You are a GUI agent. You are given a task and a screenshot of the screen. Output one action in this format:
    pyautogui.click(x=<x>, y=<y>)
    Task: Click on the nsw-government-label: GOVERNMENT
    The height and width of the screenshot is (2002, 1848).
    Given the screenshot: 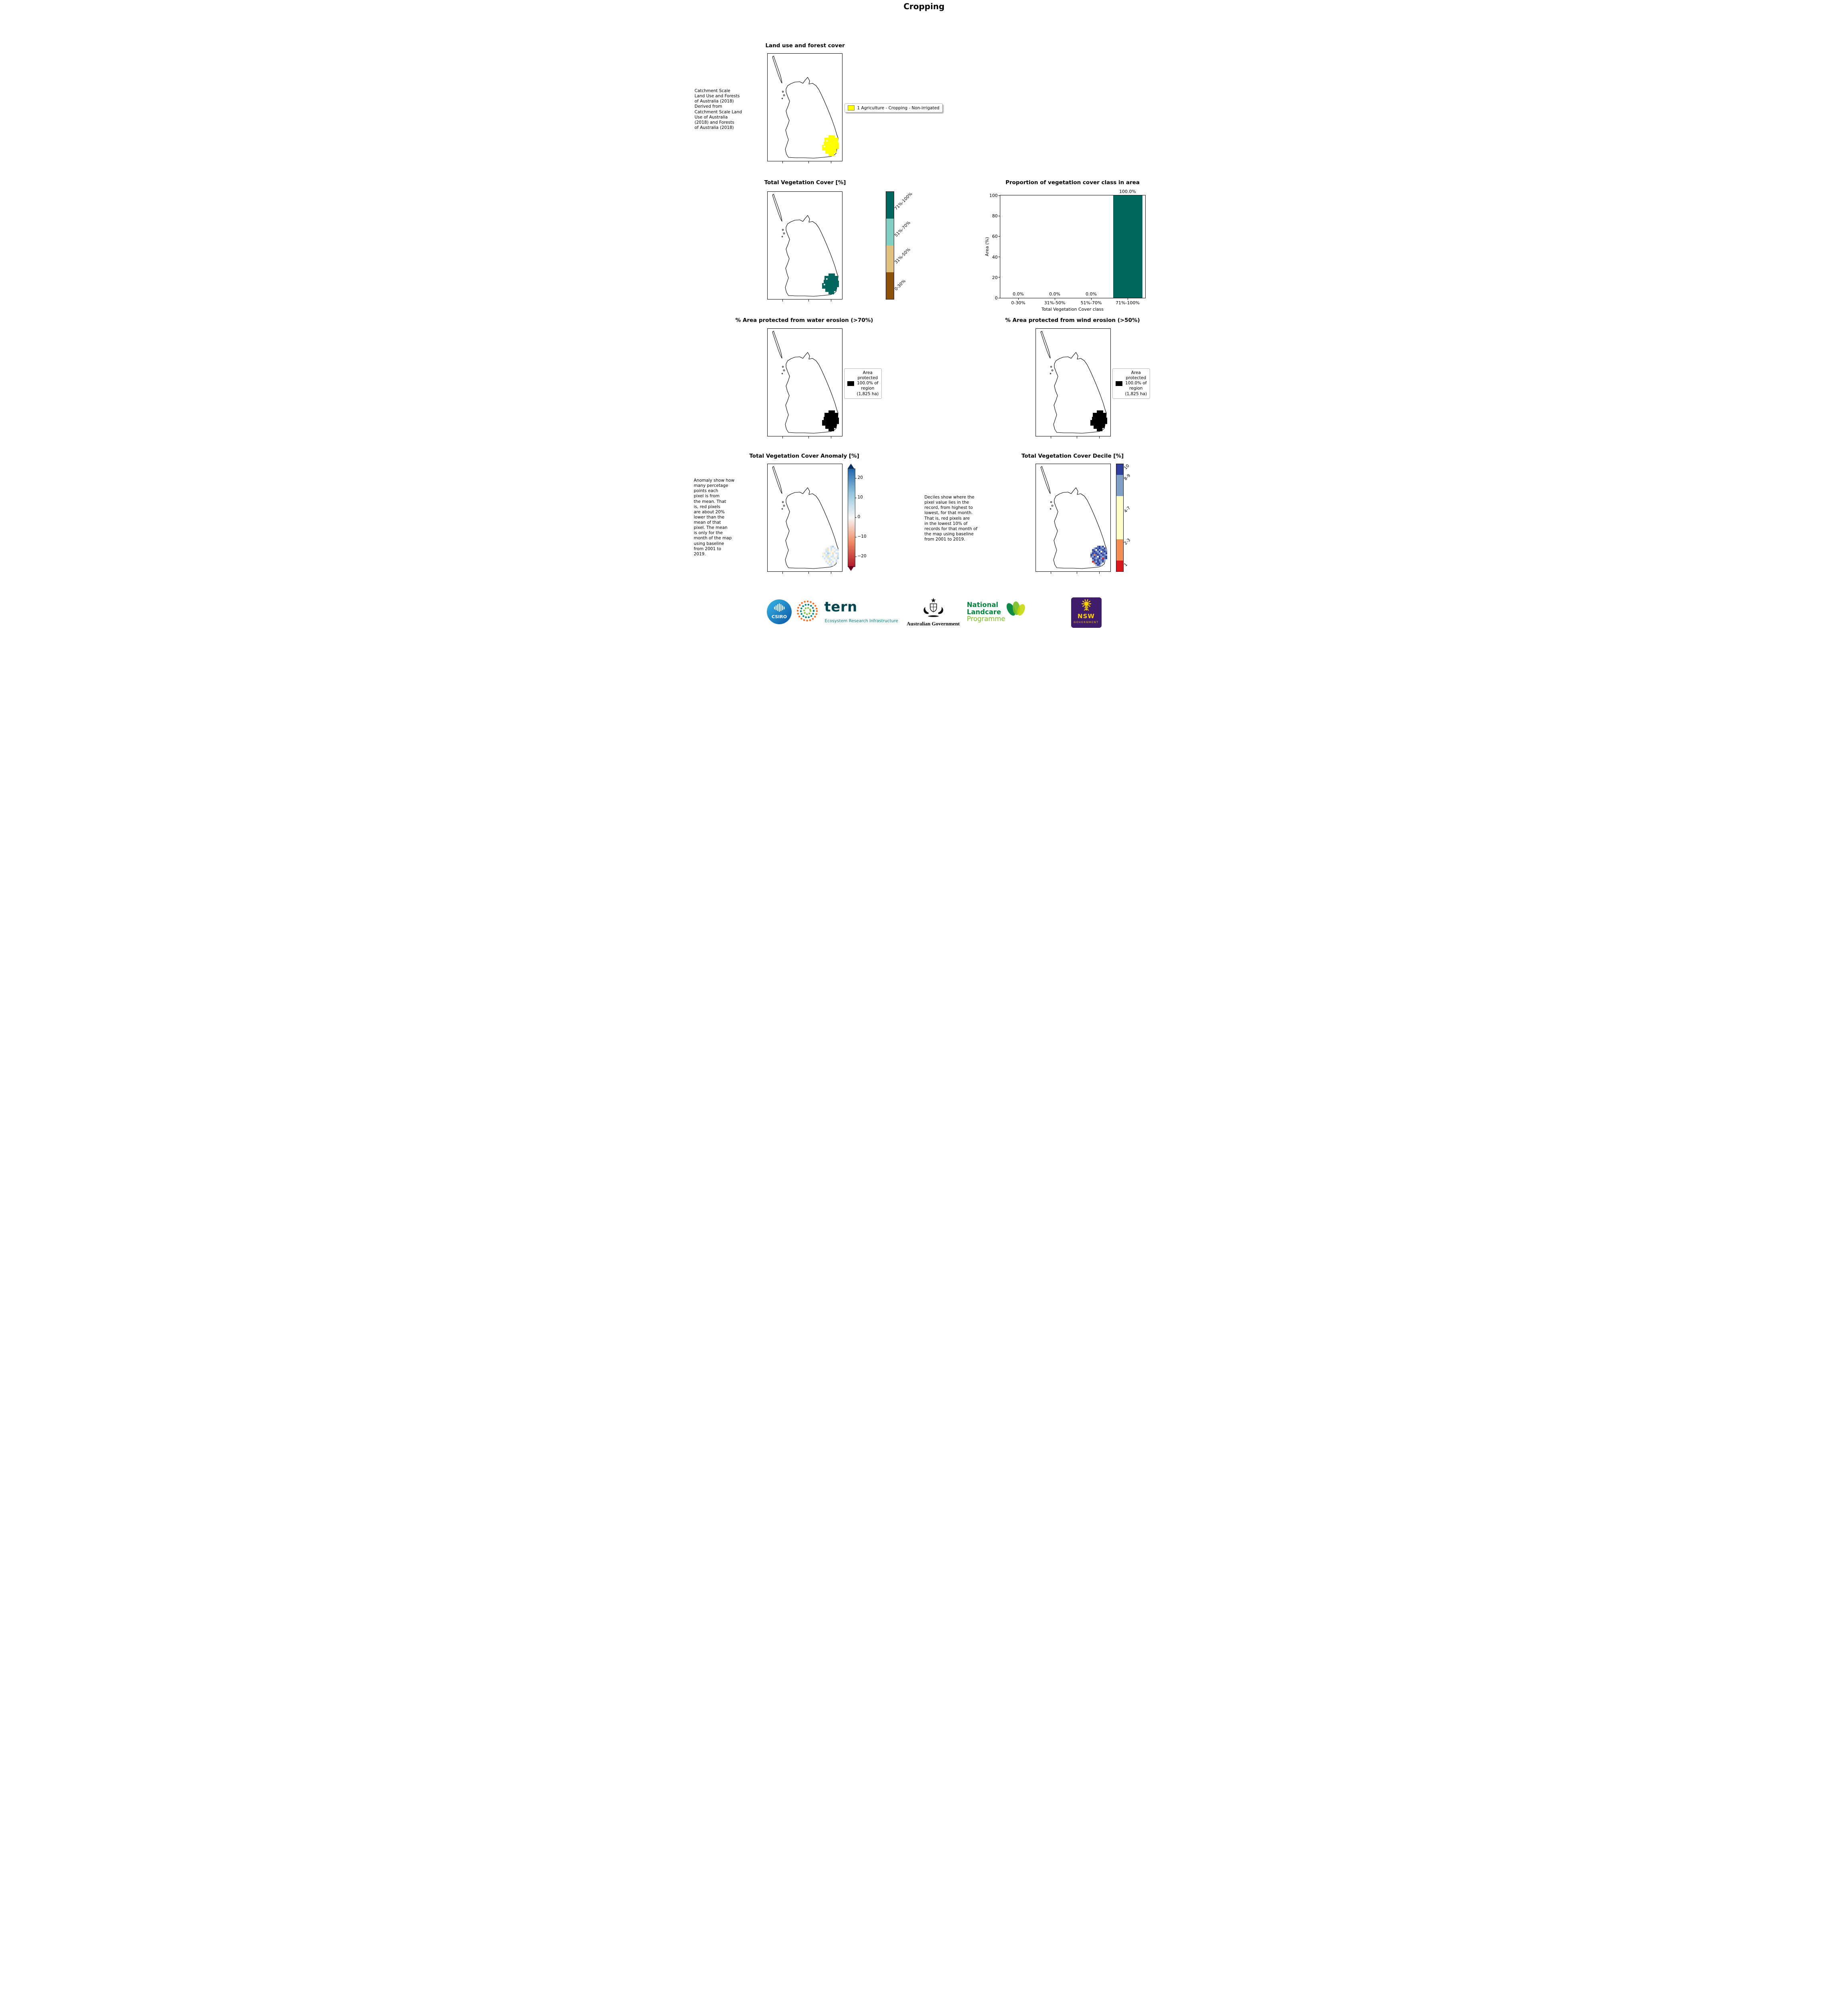 What is the action you would take?
    pyautogui.click(x=1086, y=622)
    